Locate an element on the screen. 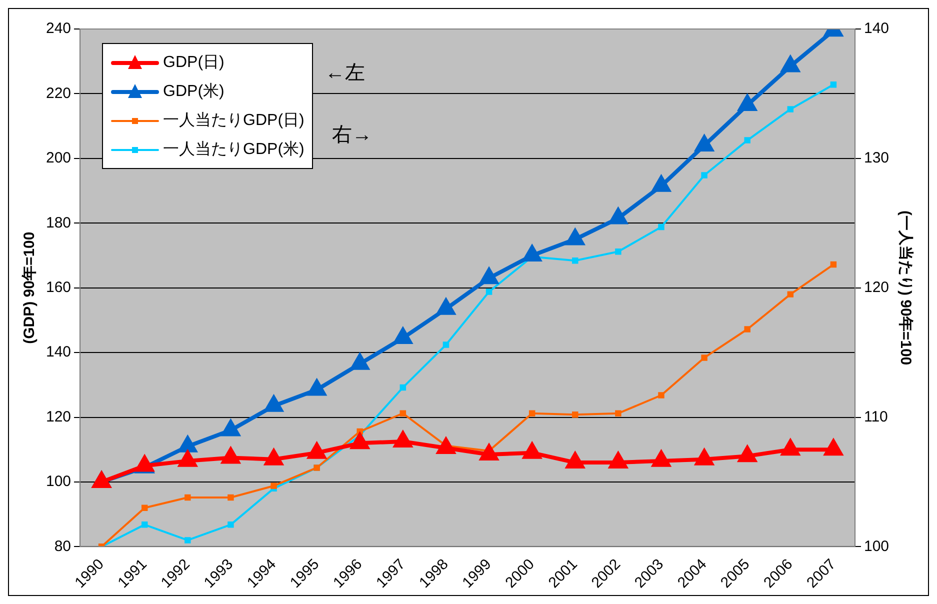 The image size is (937, 604). y-axis-title: (GDP) 90年=100 is located at coordinates (29, 288).